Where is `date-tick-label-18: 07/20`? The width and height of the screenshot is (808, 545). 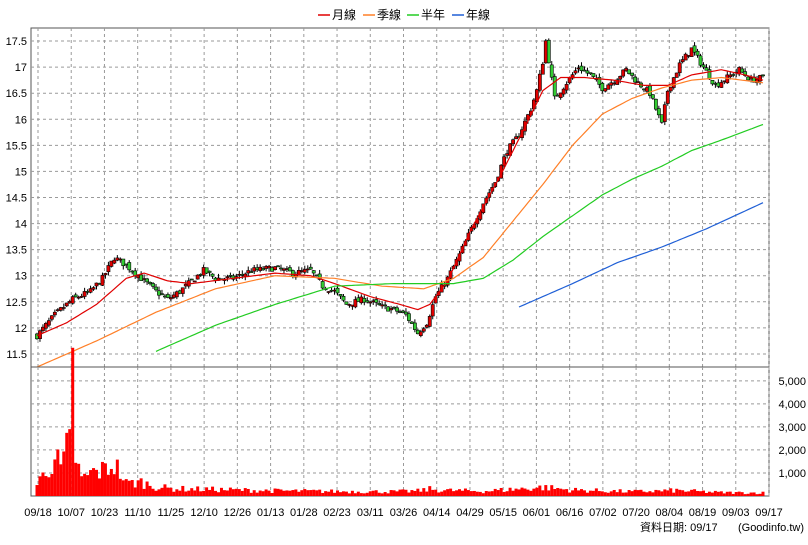
date-tick-label-18: 07/20 is located at coordinates (636, 513).